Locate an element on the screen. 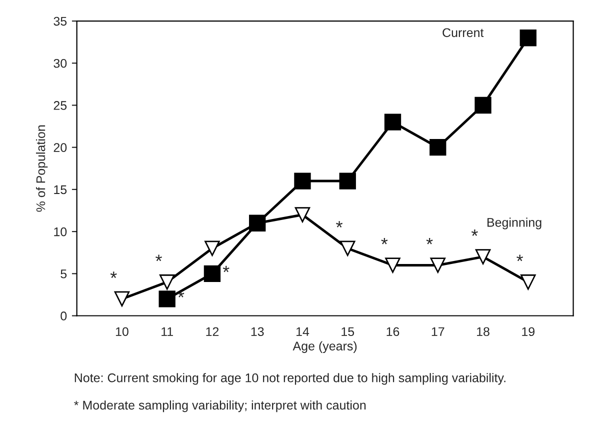  y-tick-label: 5 is located at coordinates (63, 274).